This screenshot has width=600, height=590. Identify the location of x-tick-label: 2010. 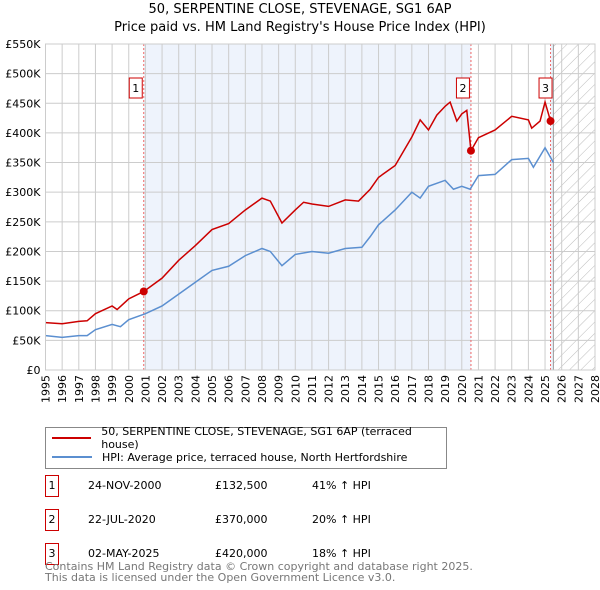
(295, 389).